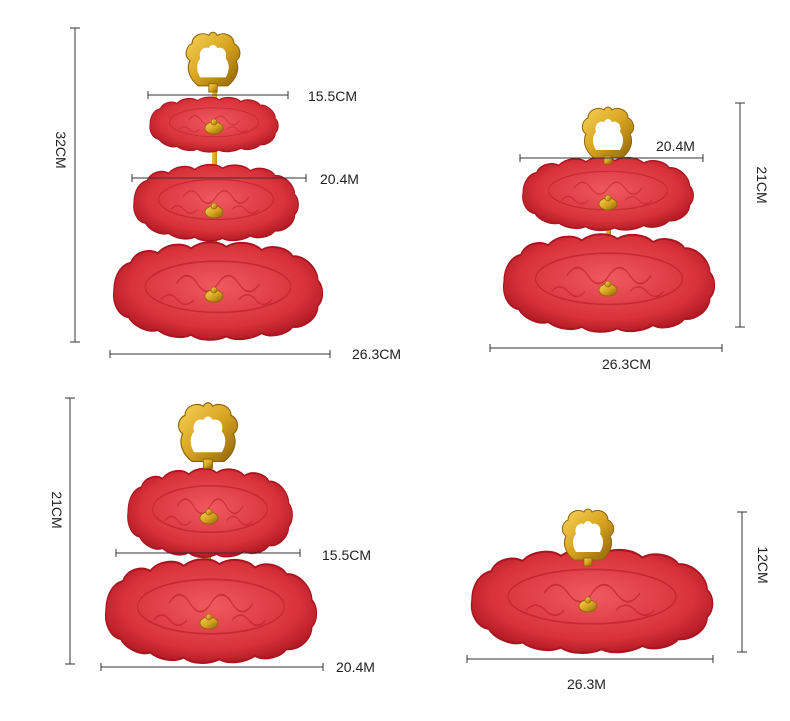  What do you see at coordinates (216, 202) in the screenshot?
I see `middle-plate` at bounding box center [216, 202].